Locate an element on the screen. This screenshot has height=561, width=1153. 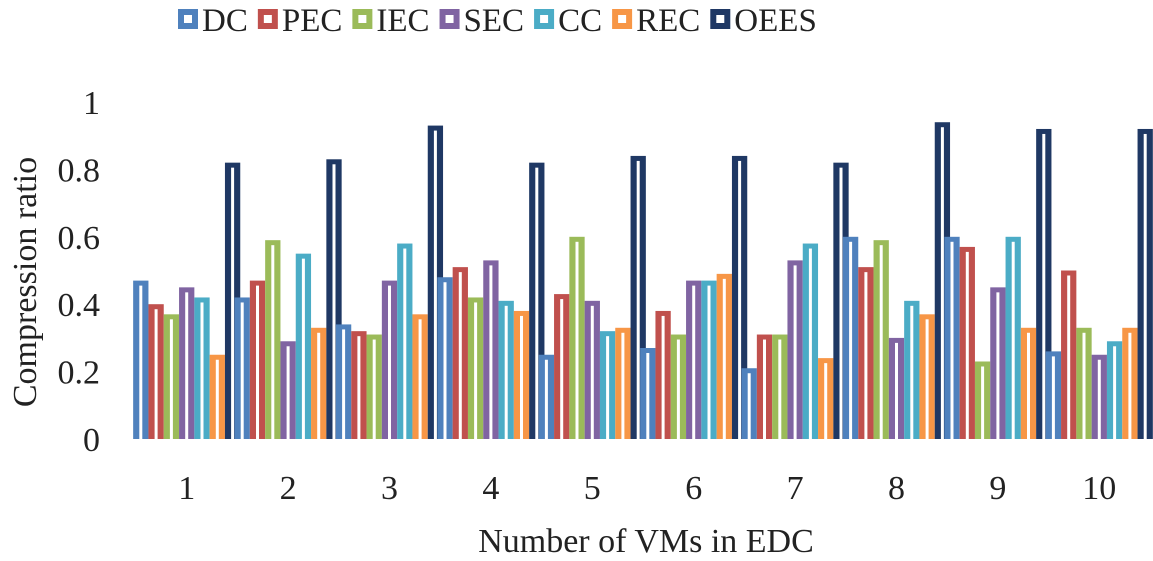
legend-item-pec: PEC is located at coordinates (300, 21).